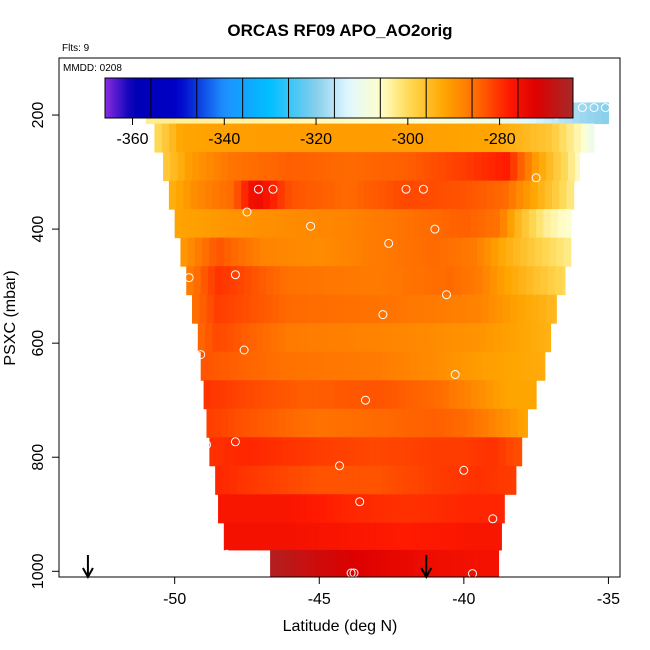 Image resolution: width=650 pixels, height=650 pixels. I want to click on colorbar-tick-label: -320, so click(316, 139).